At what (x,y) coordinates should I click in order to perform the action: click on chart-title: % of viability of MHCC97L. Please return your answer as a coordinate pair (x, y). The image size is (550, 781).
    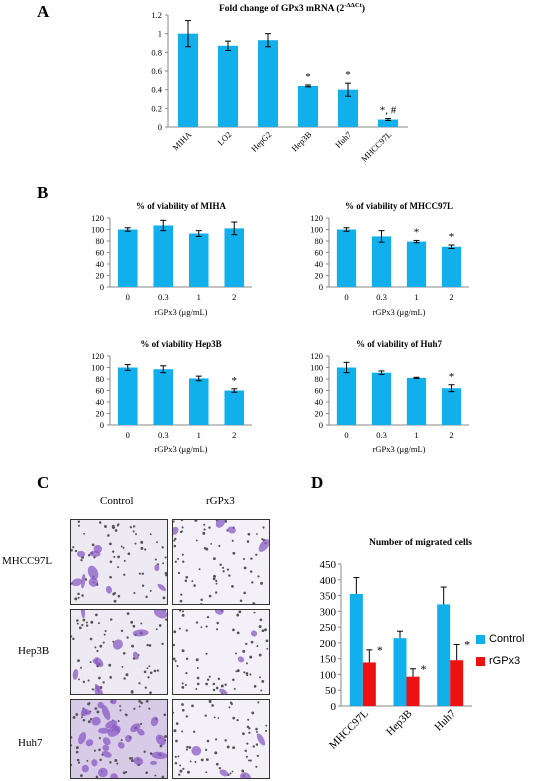
    Looking at the image, I should click on (399, 206).